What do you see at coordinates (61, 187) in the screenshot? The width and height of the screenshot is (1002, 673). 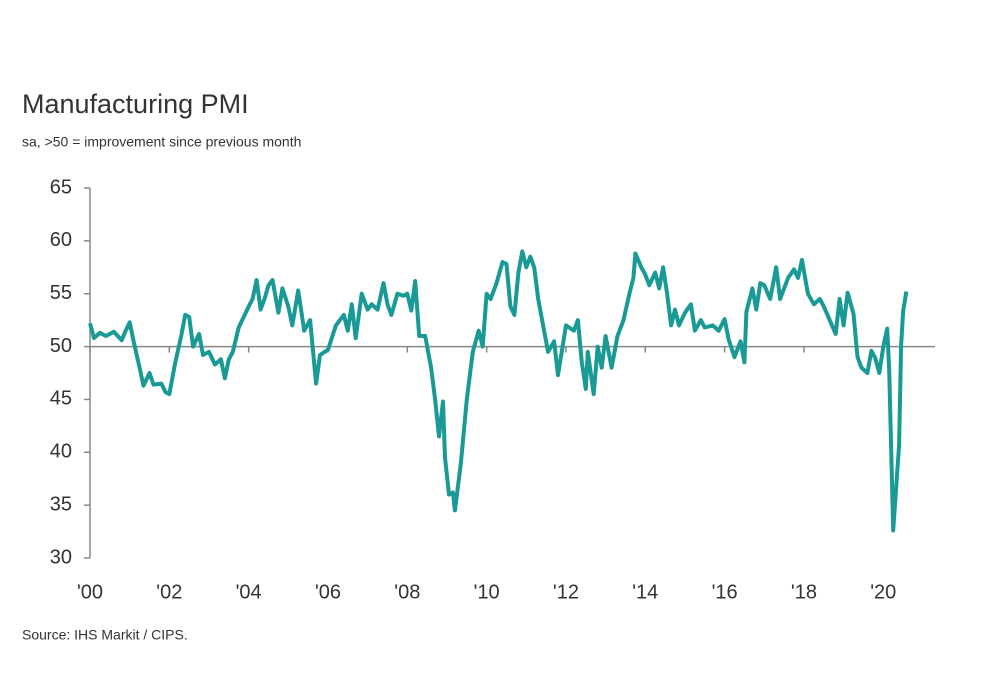 I see `y-tick-label: 65` at bounding box center [61, 187].